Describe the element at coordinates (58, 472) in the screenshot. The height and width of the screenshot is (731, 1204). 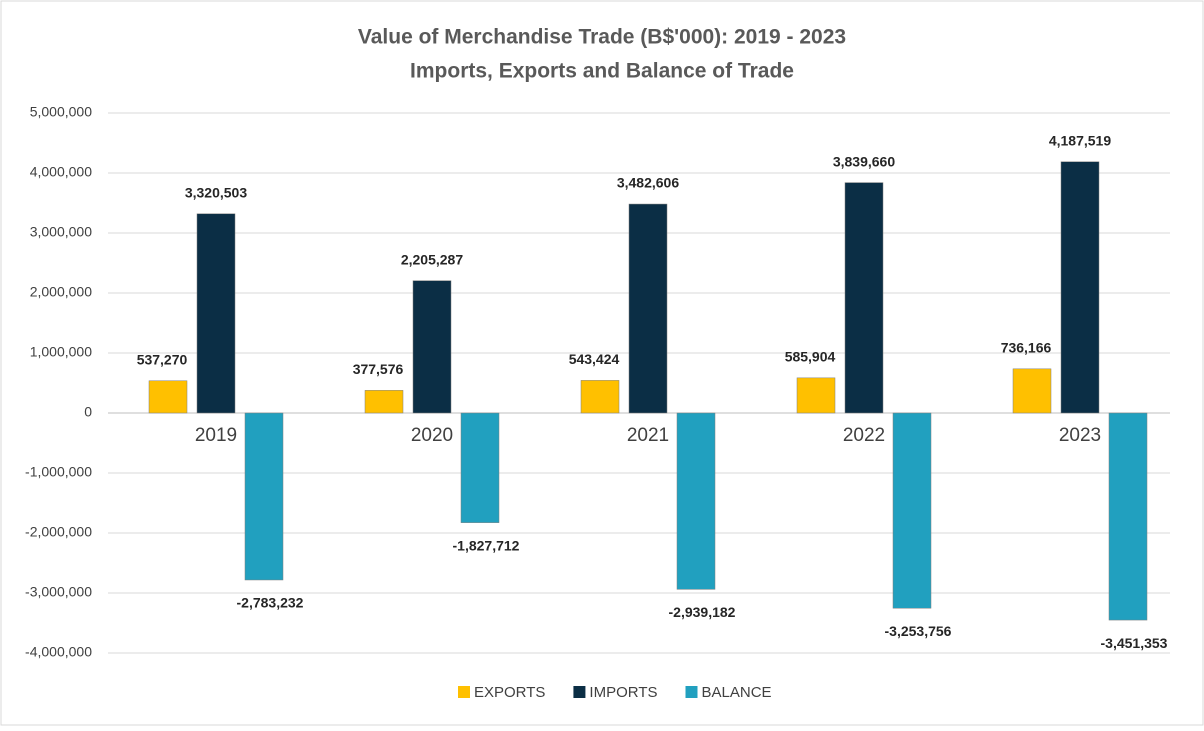
I see `y-tick-label: -1,000,000` at that location.